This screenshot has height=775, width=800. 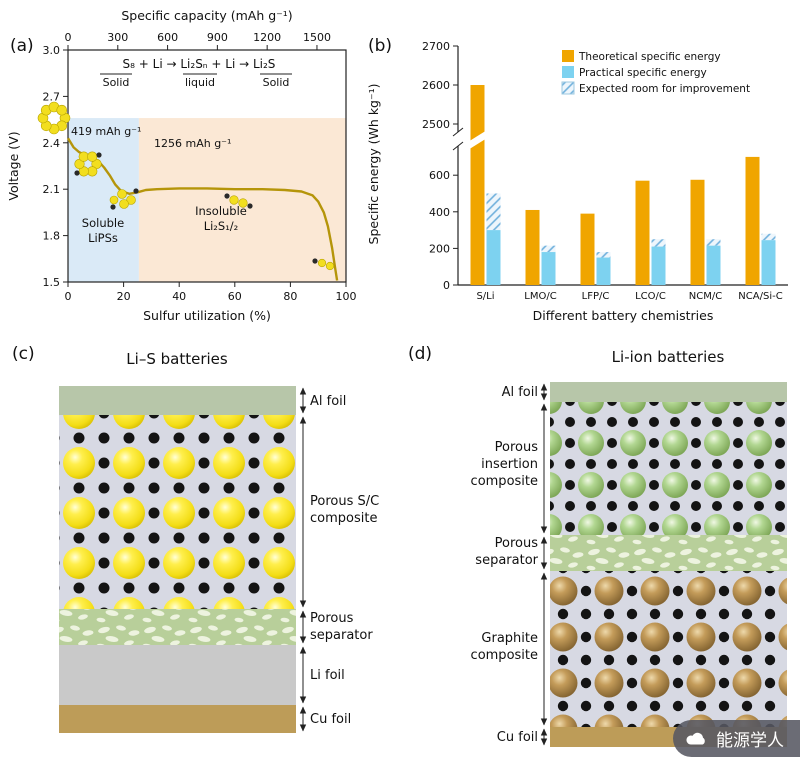 I want to click on graphite-composite-layer, so click(x=668, y=649).